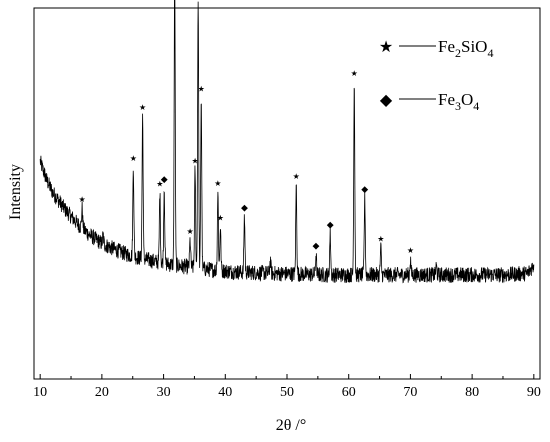 The width and height of the screenshot is (550, 442). Describe the element at coordinates (410, 392) in the screenshot. I see `x-tick-label: 70` at that location.